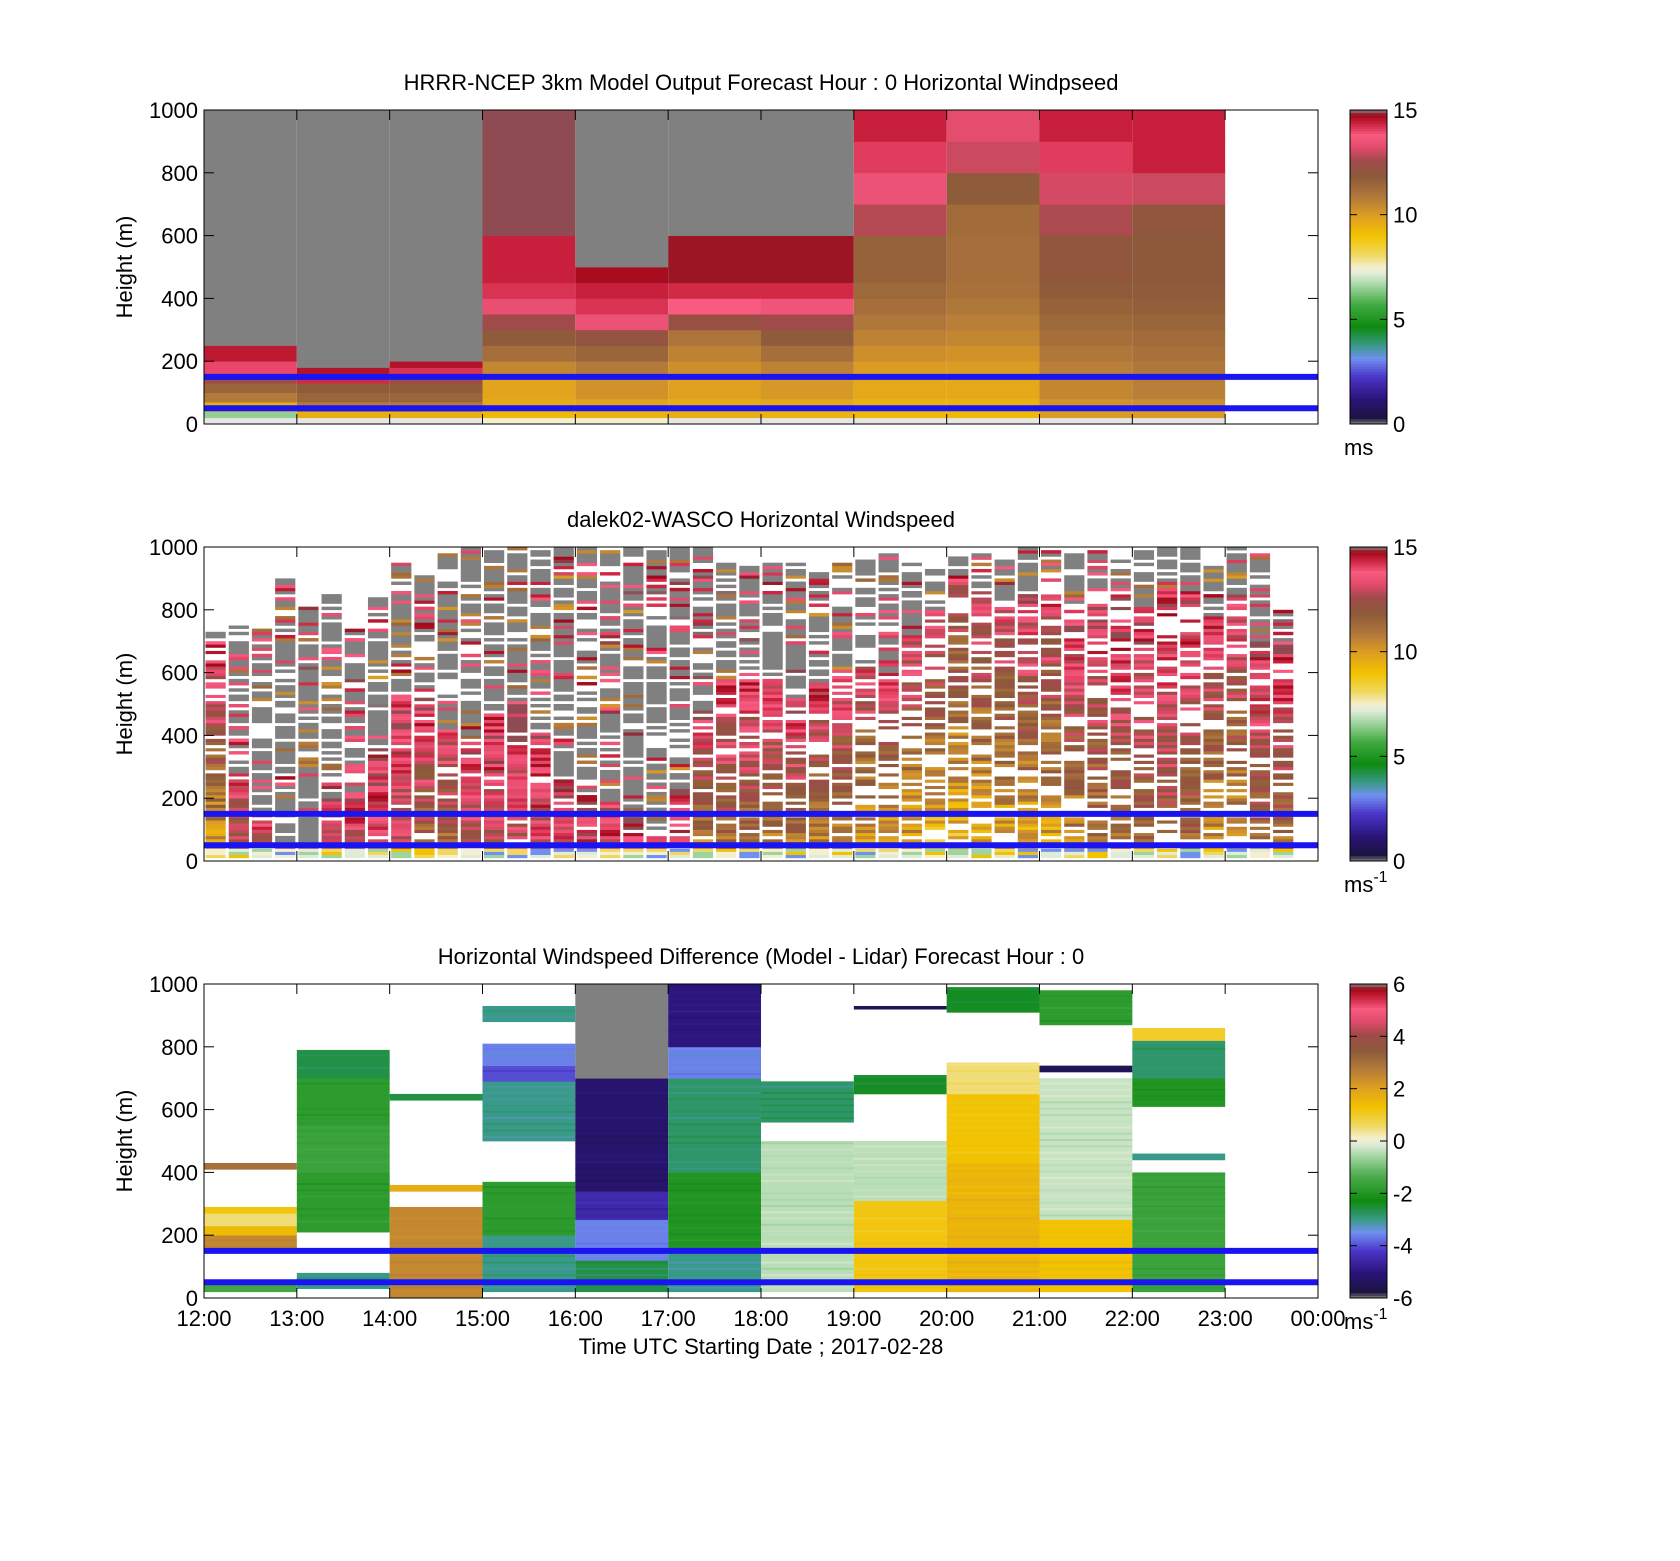 The image size is (1680, 1561). What do you see at coordinates (1399, 424) in the screenshot?
I see `colorbar-tick-label: 0` at bounding box center [1399, 424].